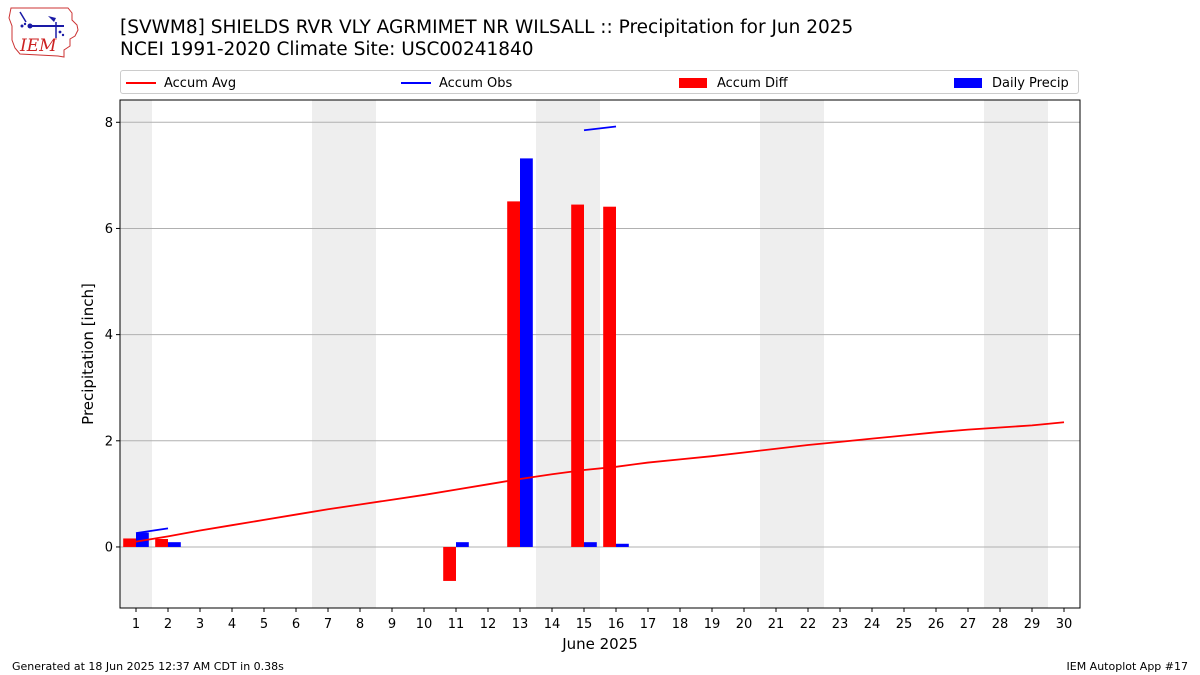 The height and width of the screenshot is (675, 1200). I want to click on x-tick-label-13: 13, so click(520, 624).